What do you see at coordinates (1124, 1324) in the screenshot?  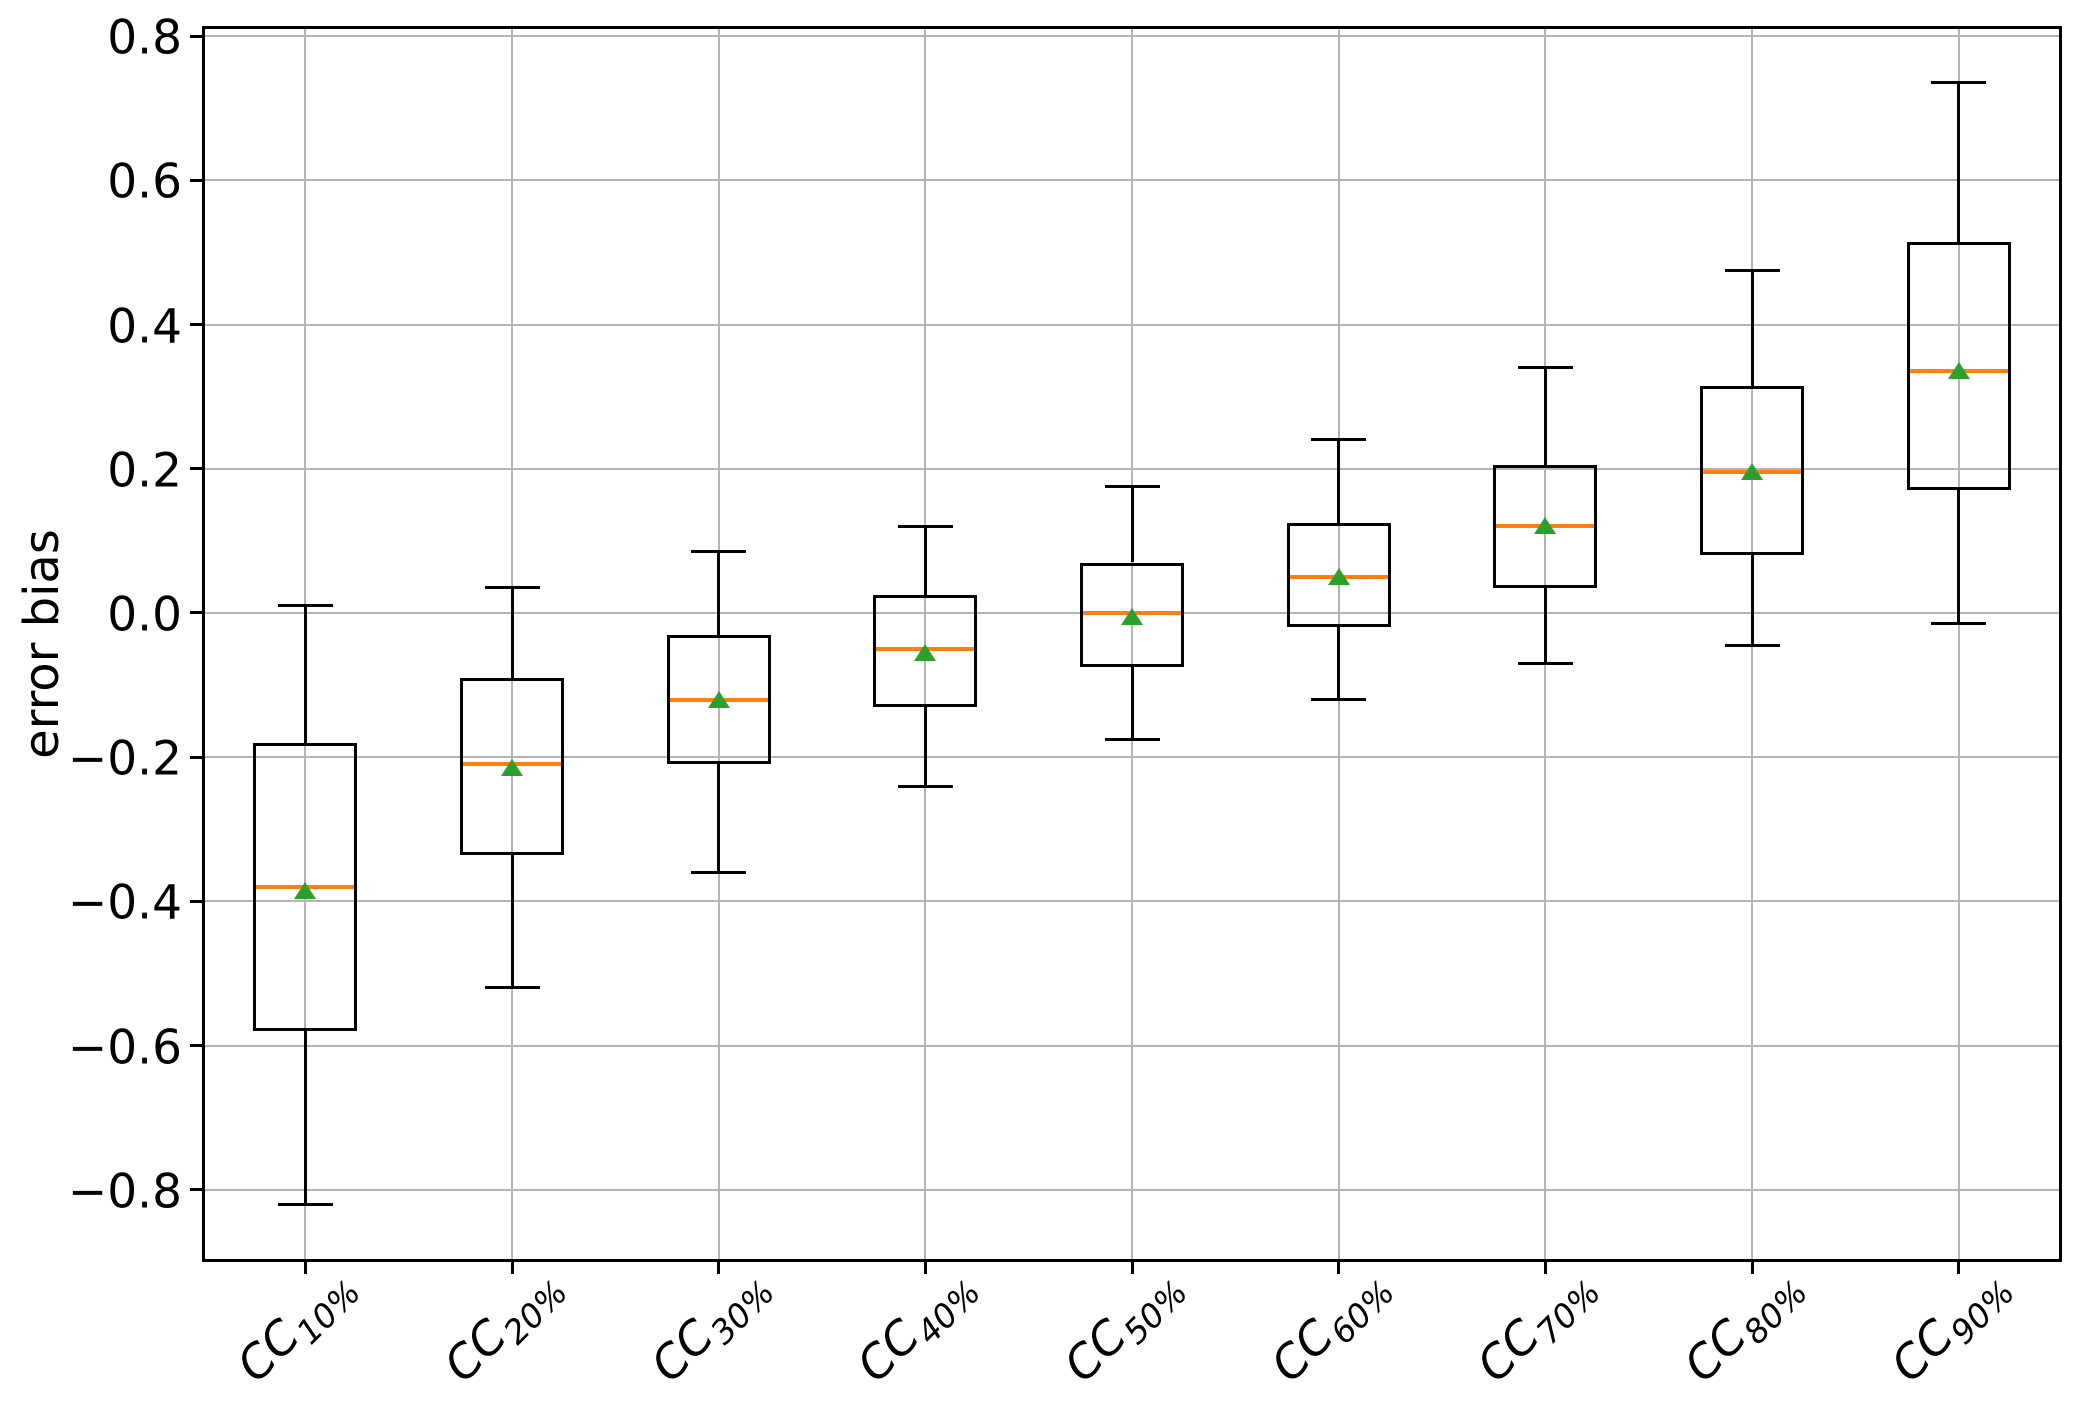 I see `x-tick-label: CC50%` at bounding box center [1124, 1324].